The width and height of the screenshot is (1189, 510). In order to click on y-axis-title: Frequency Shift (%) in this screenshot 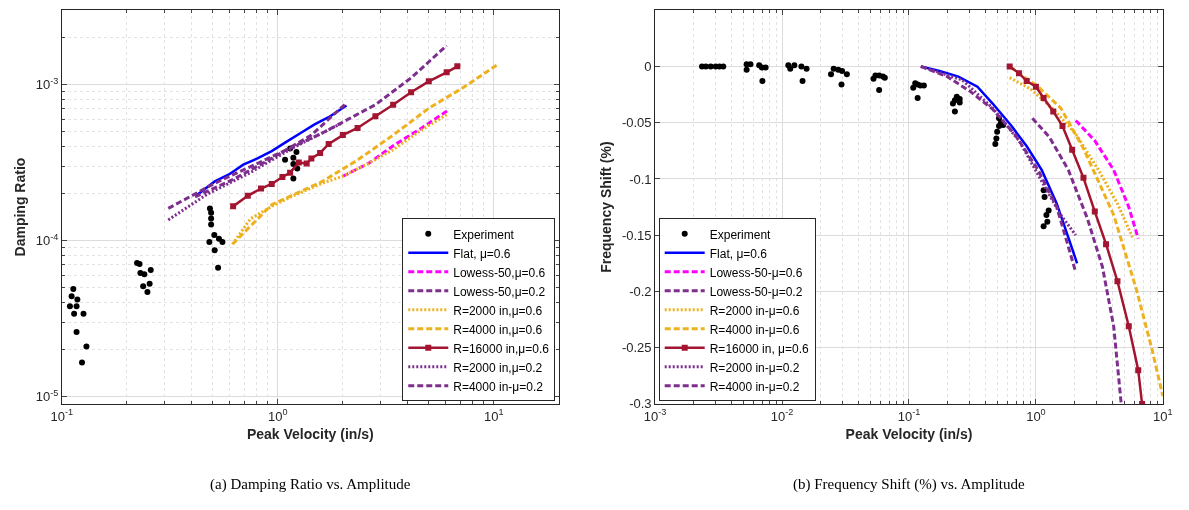, I will do `click(606, 207)`.